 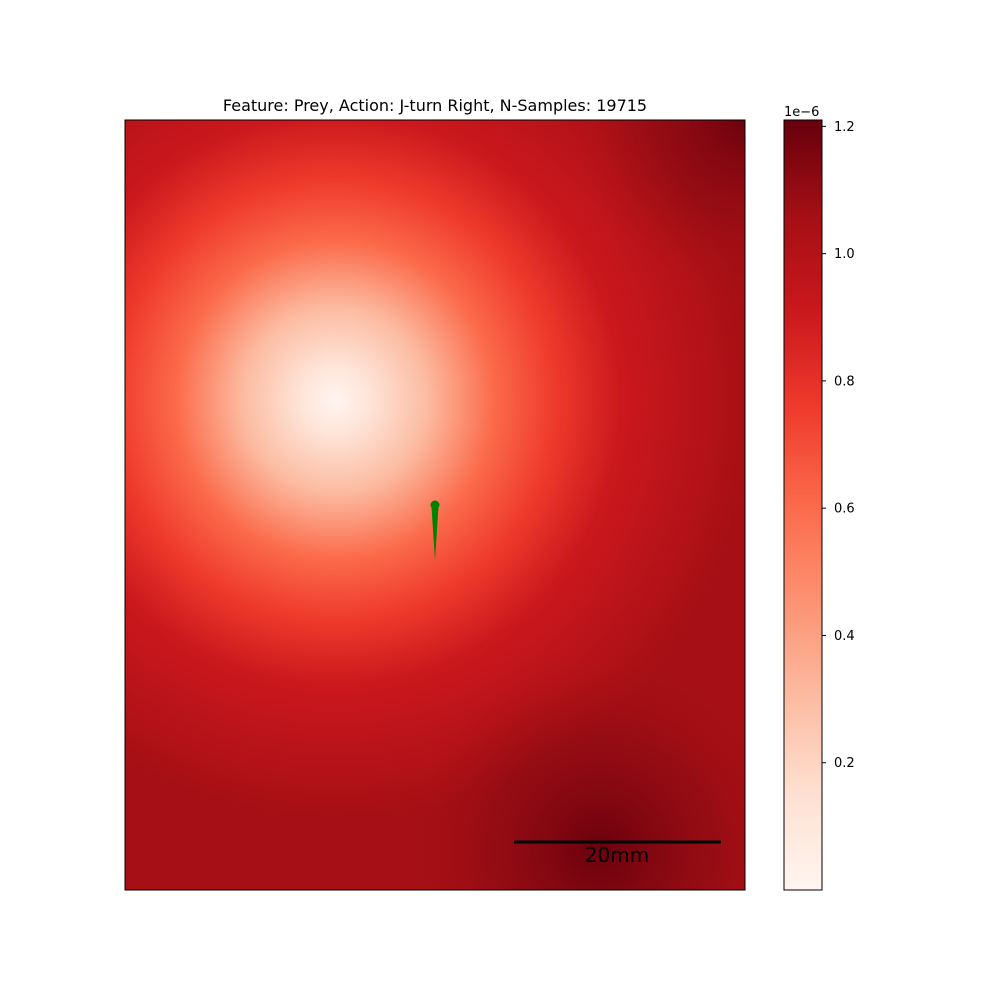 I want to click on colorbar-tick-label: 1.0, so click(x=844, y=254).